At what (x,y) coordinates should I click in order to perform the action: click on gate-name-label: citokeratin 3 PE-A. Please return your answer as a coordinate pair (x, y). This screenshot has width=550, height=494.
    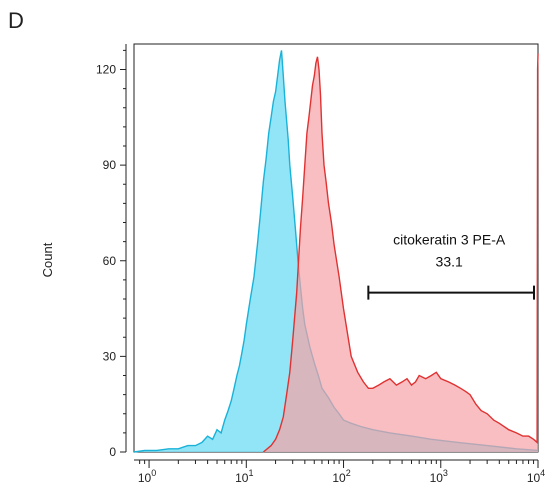
    Looking at the image, I should click on (449, 240).